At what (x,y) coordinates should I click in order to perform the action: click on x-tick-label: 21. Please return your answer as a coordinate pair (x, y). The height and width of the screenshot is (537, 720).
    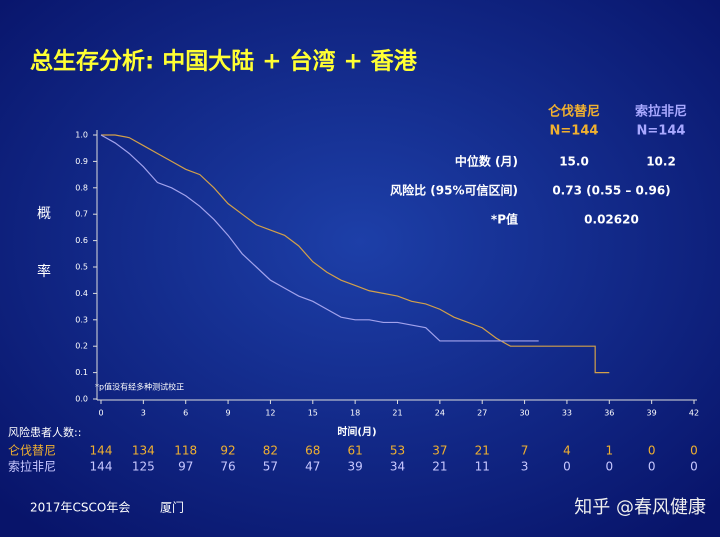
    Looking at the image, I should click on (397, 413).